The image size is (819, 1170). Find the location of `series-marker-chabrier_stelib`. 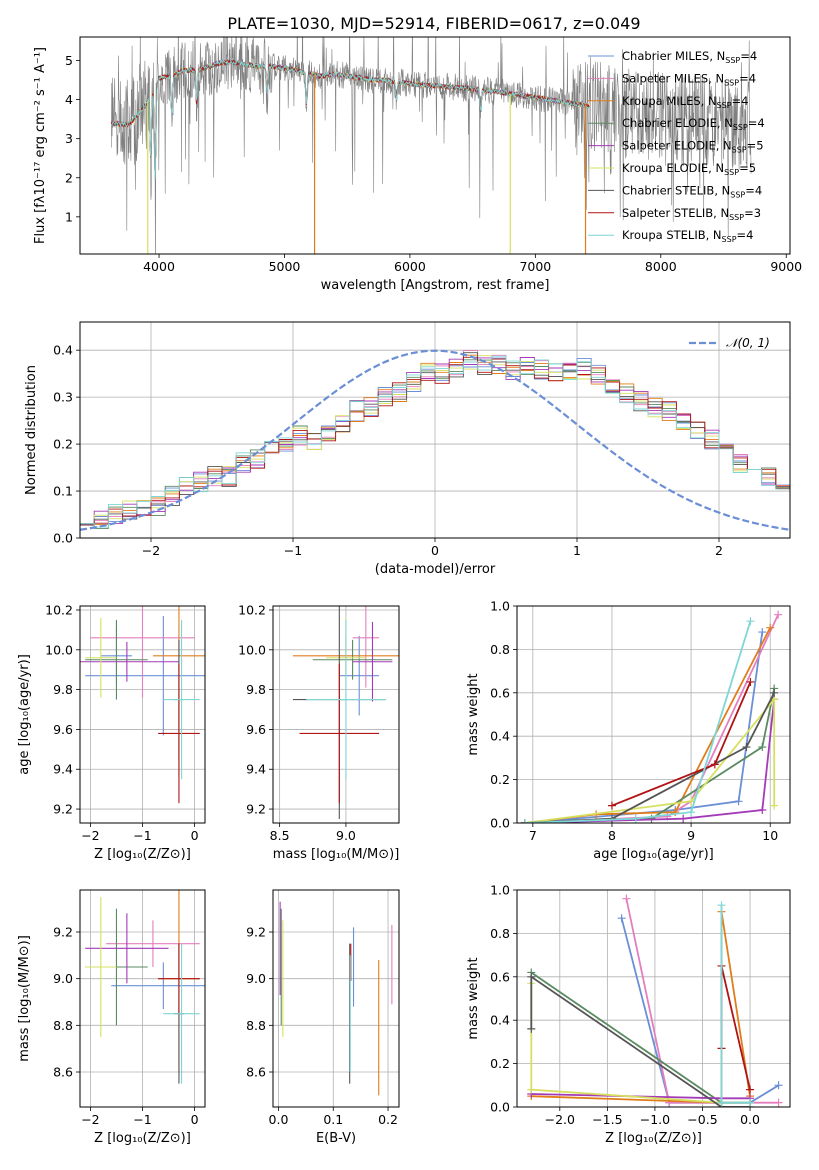

series-marker-chabrier_stelib is located at coordinates (774, 692).